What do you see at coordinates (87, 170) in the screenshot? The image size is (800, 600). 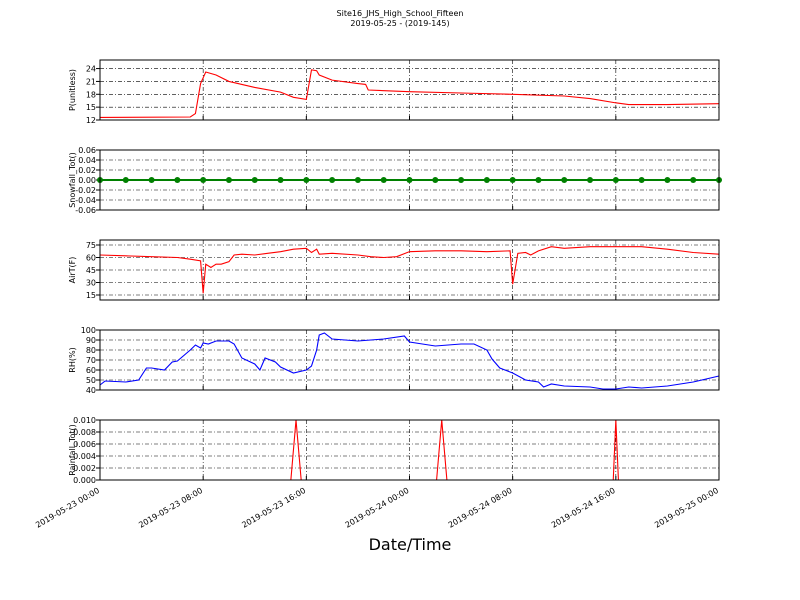 I see `y-tick-label: 0.02` at bounding box center [87, 170].